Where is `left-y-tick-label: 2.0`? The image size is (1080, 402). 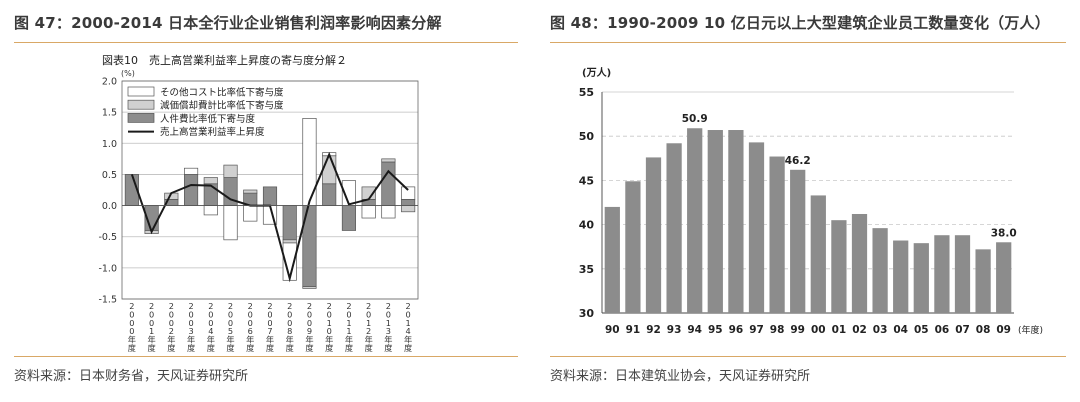 left-y-tick-label: 2.0 is located at coordinates (109, 82).